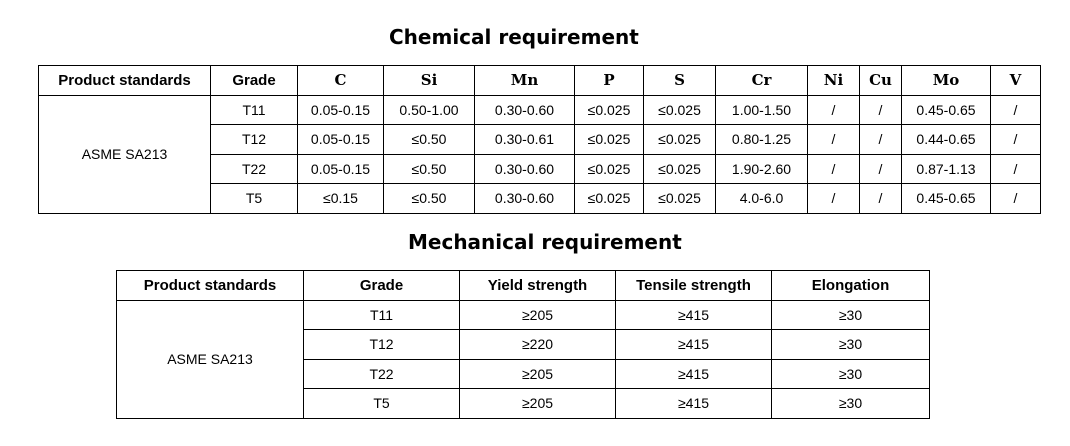 This screenshot has width=1070, height=446. What do you see at coordinates (880, 80) in the screenshot?
I see `column-header-cu: Cu` at bounding box center [880, 80].